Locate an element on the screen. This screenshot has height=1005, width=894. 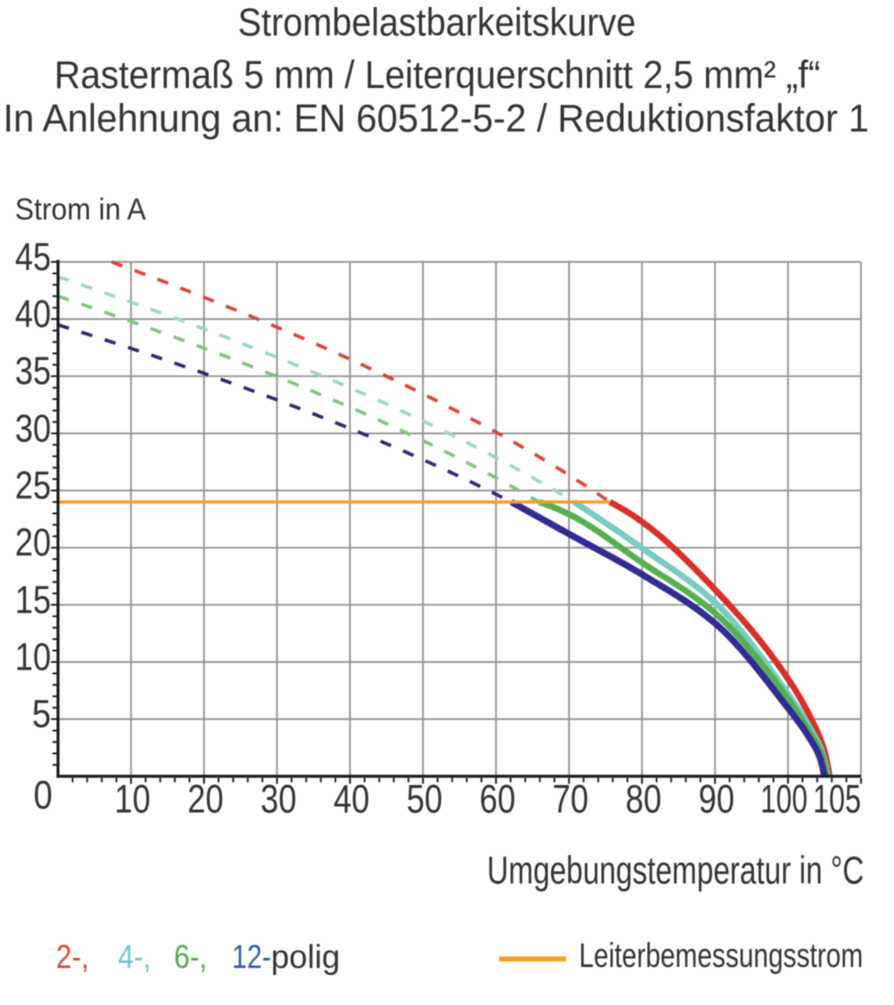
svg-text: 100 is located at coordinates (784, 800).